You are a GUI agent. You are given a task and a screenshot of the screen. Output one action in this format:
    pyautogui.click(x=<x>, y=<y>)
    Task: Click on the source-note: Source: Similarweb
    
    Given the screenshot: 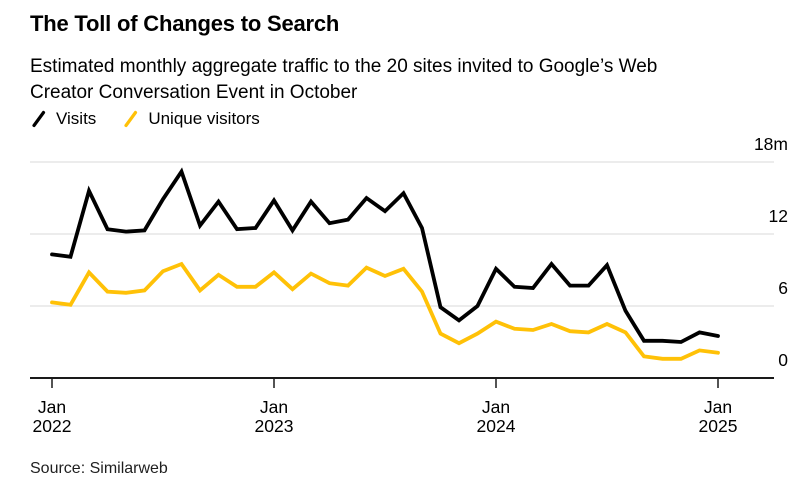 What is the action you would take?
    pyautogui.click(x=99, y=468)
    